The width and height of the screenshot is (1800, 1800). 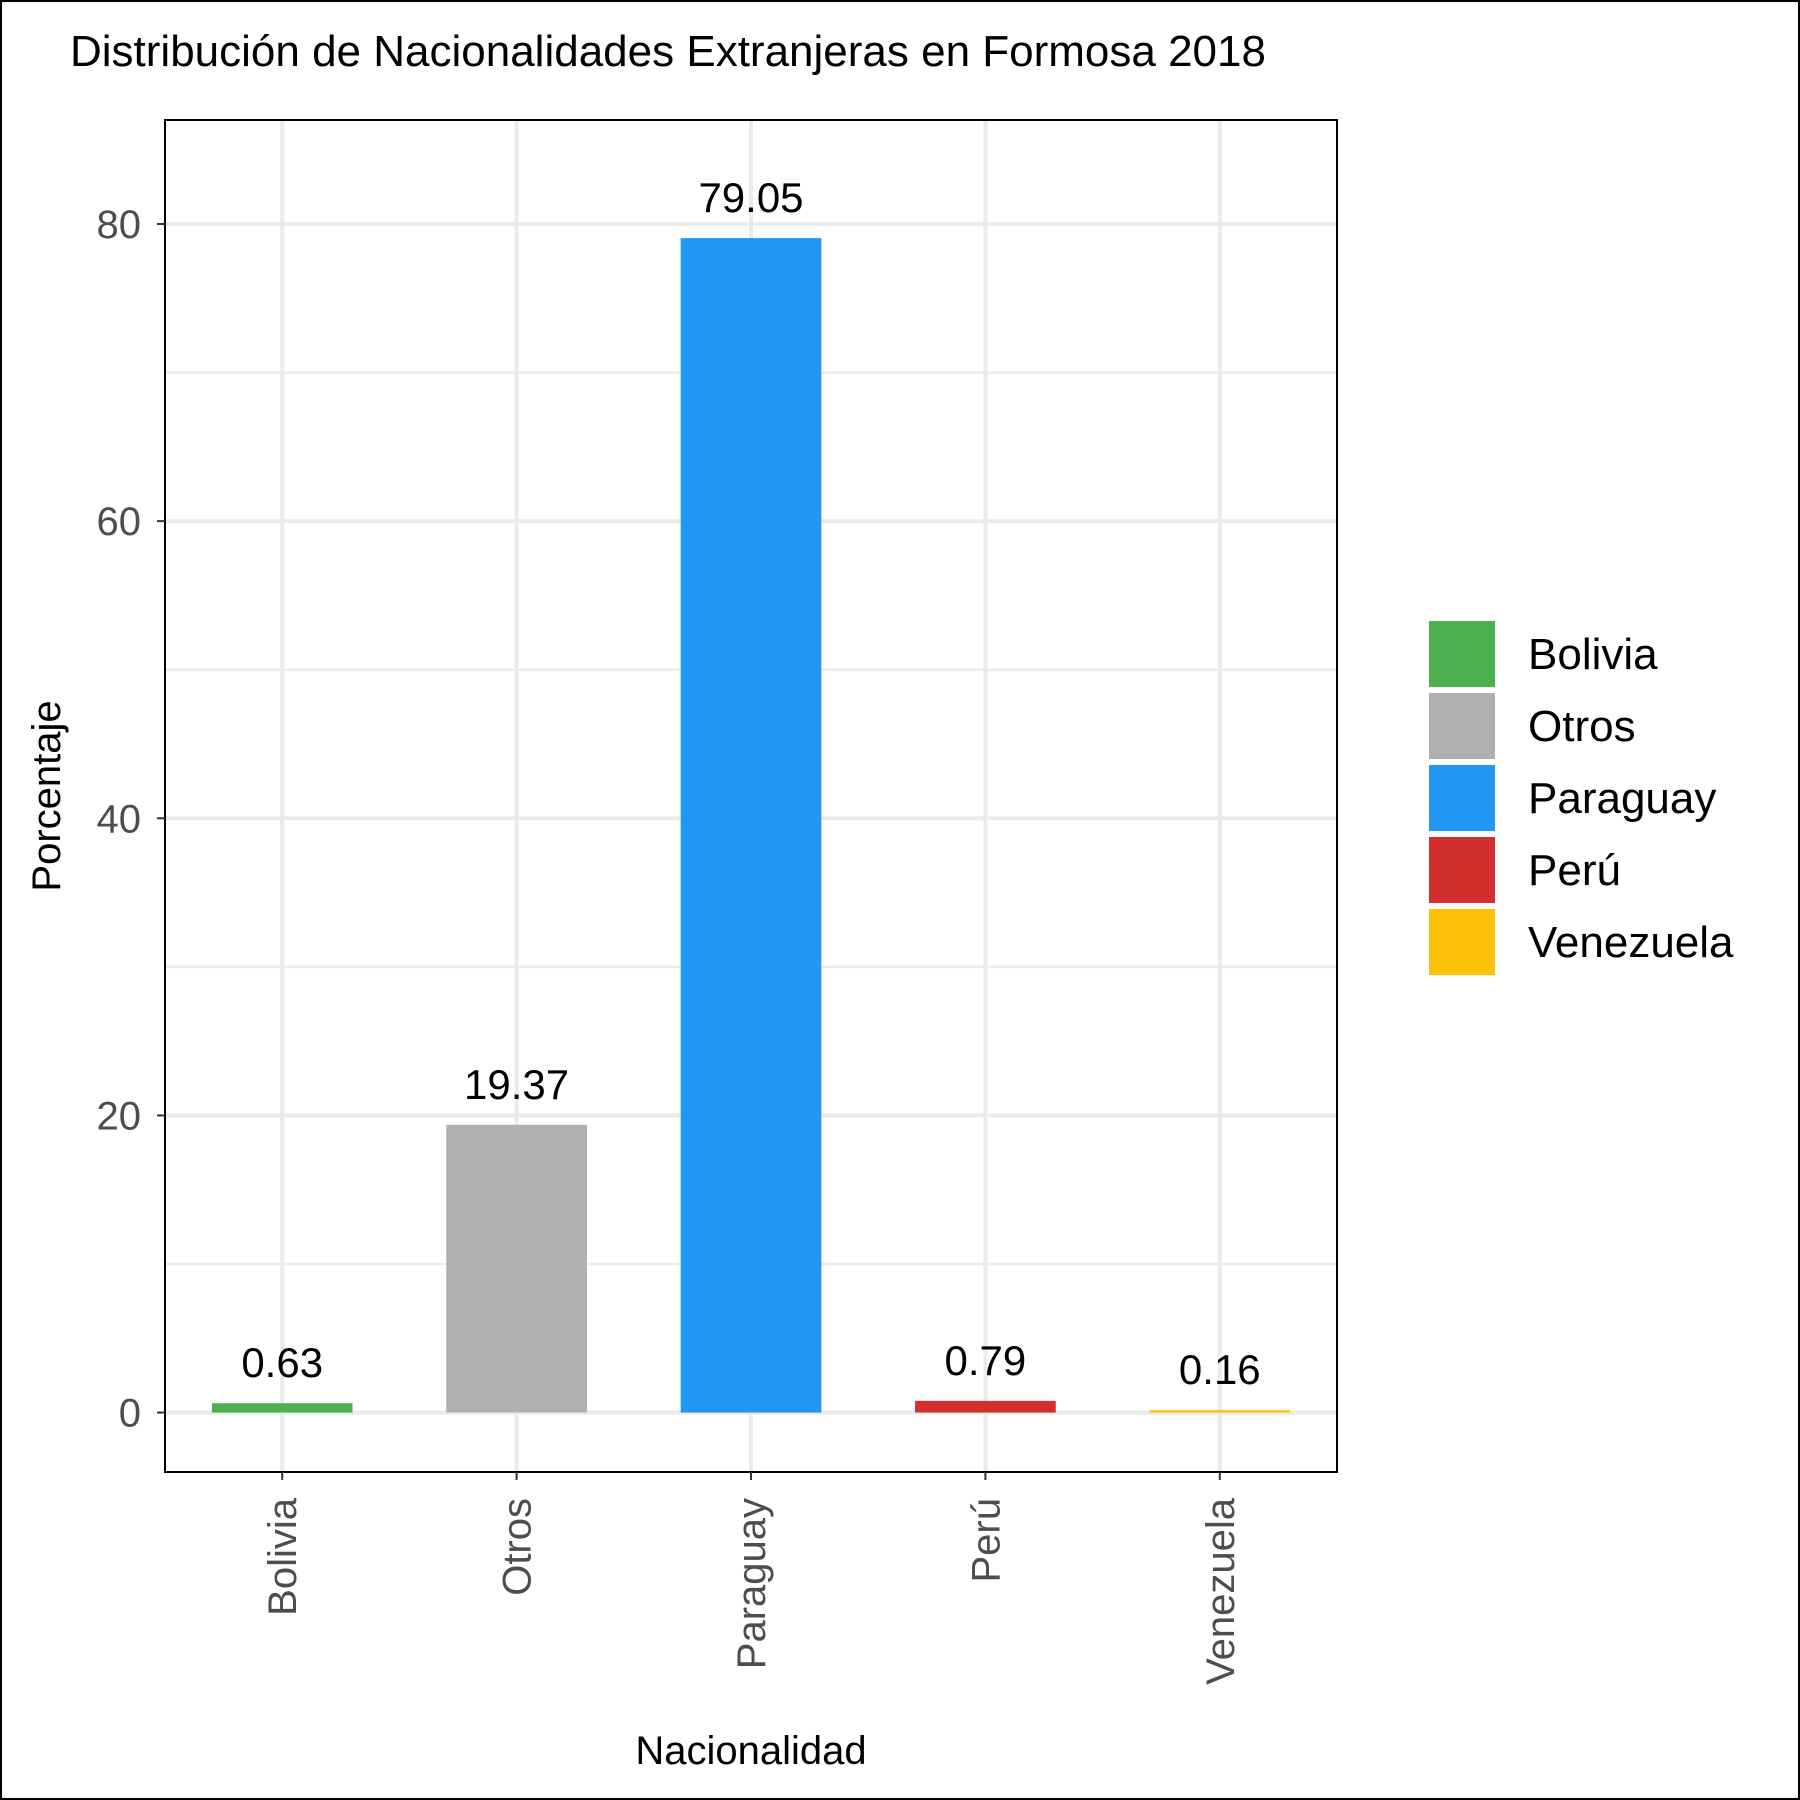 I want to click on bar-otros, so click(x=516, y=1268).